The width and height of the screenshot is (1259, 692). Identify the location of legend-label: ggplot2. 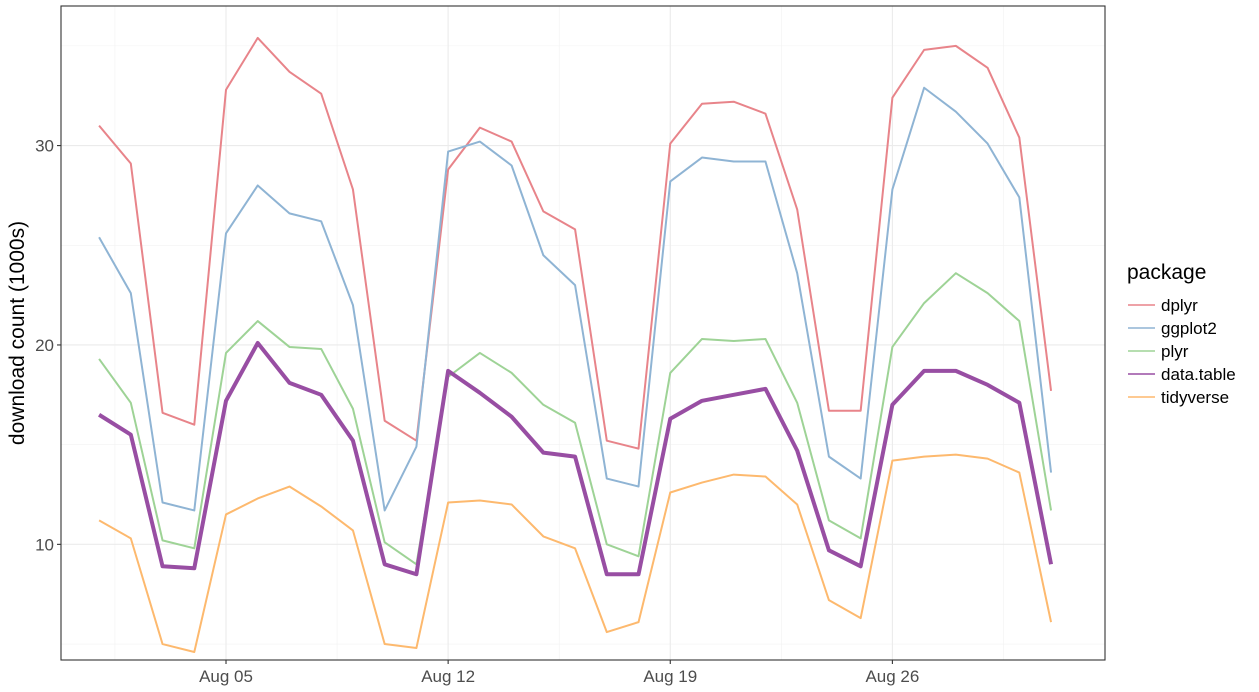
(1189, 328).